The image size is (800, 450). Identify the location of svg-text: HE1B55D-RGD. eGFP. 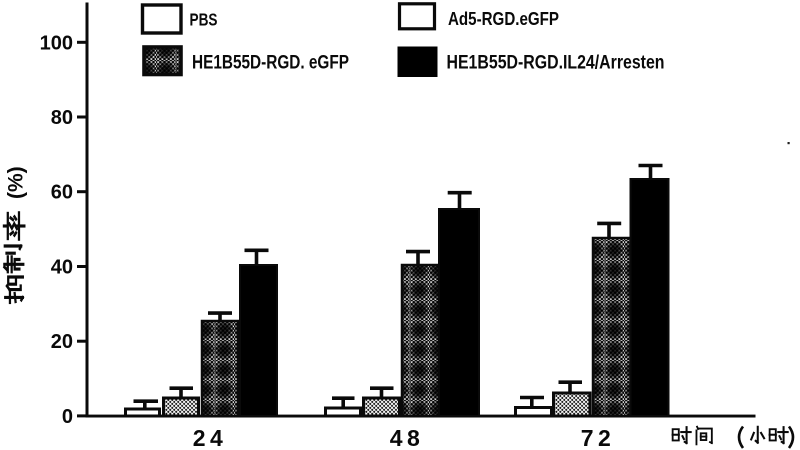
(270, 63).